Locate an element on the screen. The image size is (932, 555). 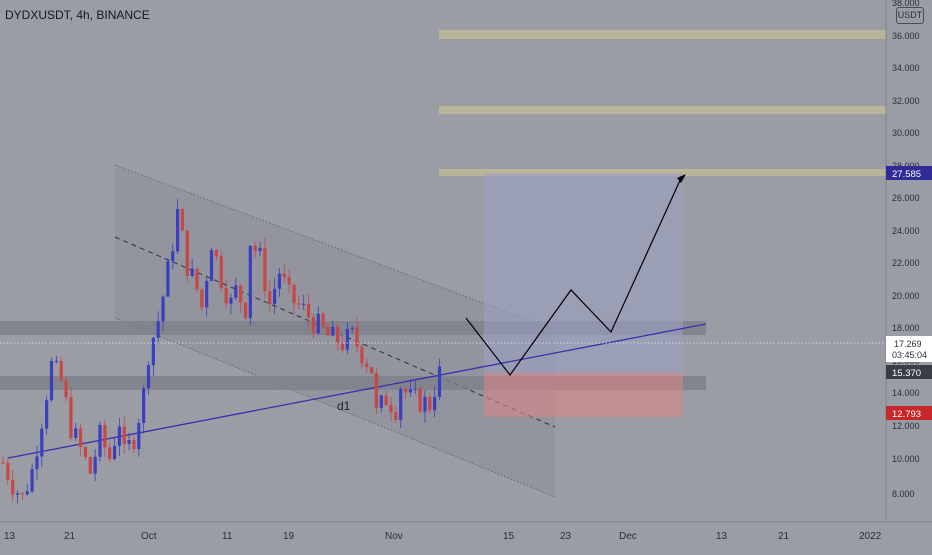
price-tick: 10.000 is located at coordinates (906, 459).